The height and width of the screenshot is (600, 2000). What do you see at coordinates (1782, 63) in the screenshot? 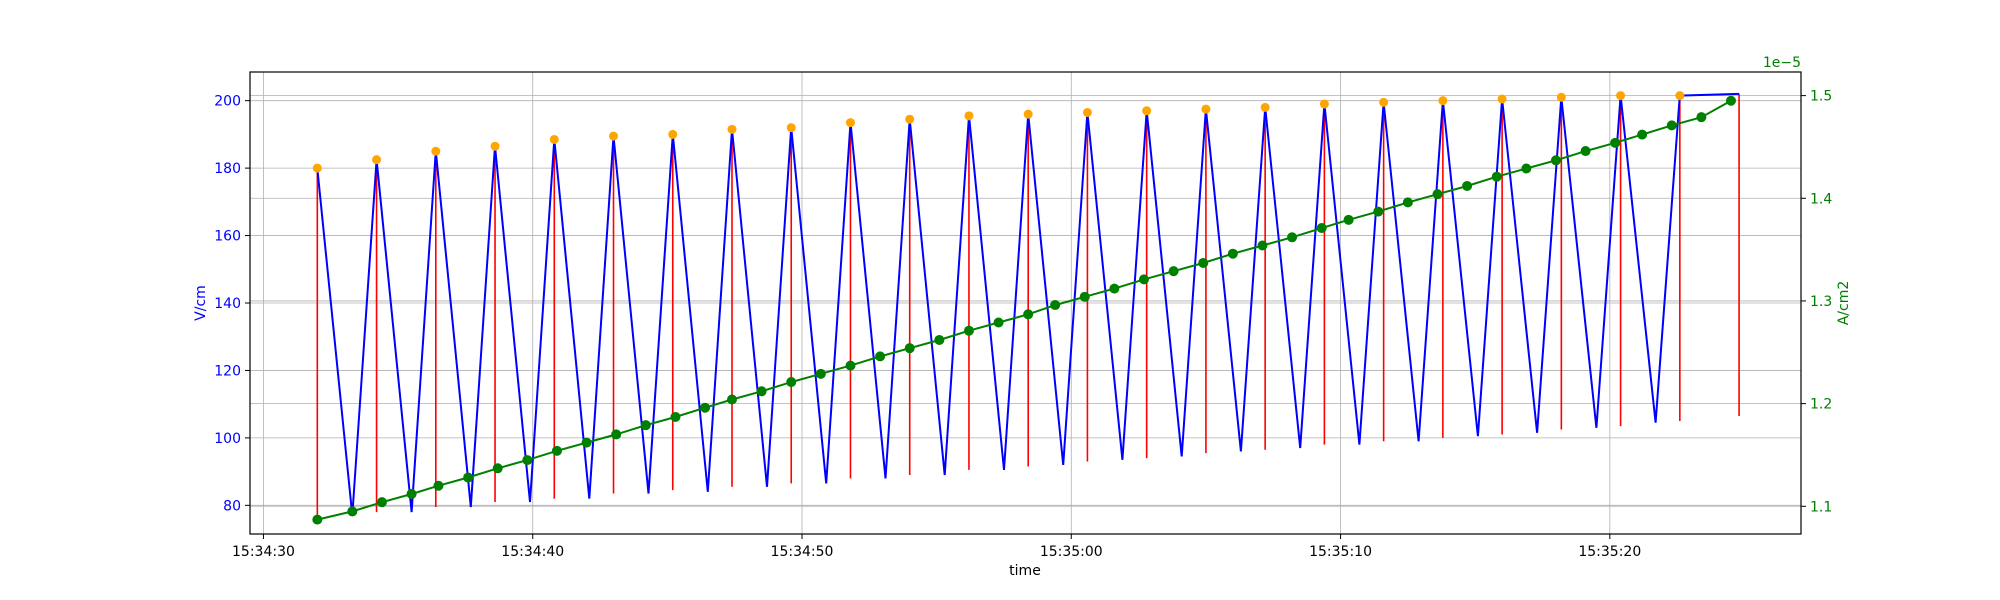
I see `right-axis-offset-label: 1e−5` at bounding box center [1782, 63].